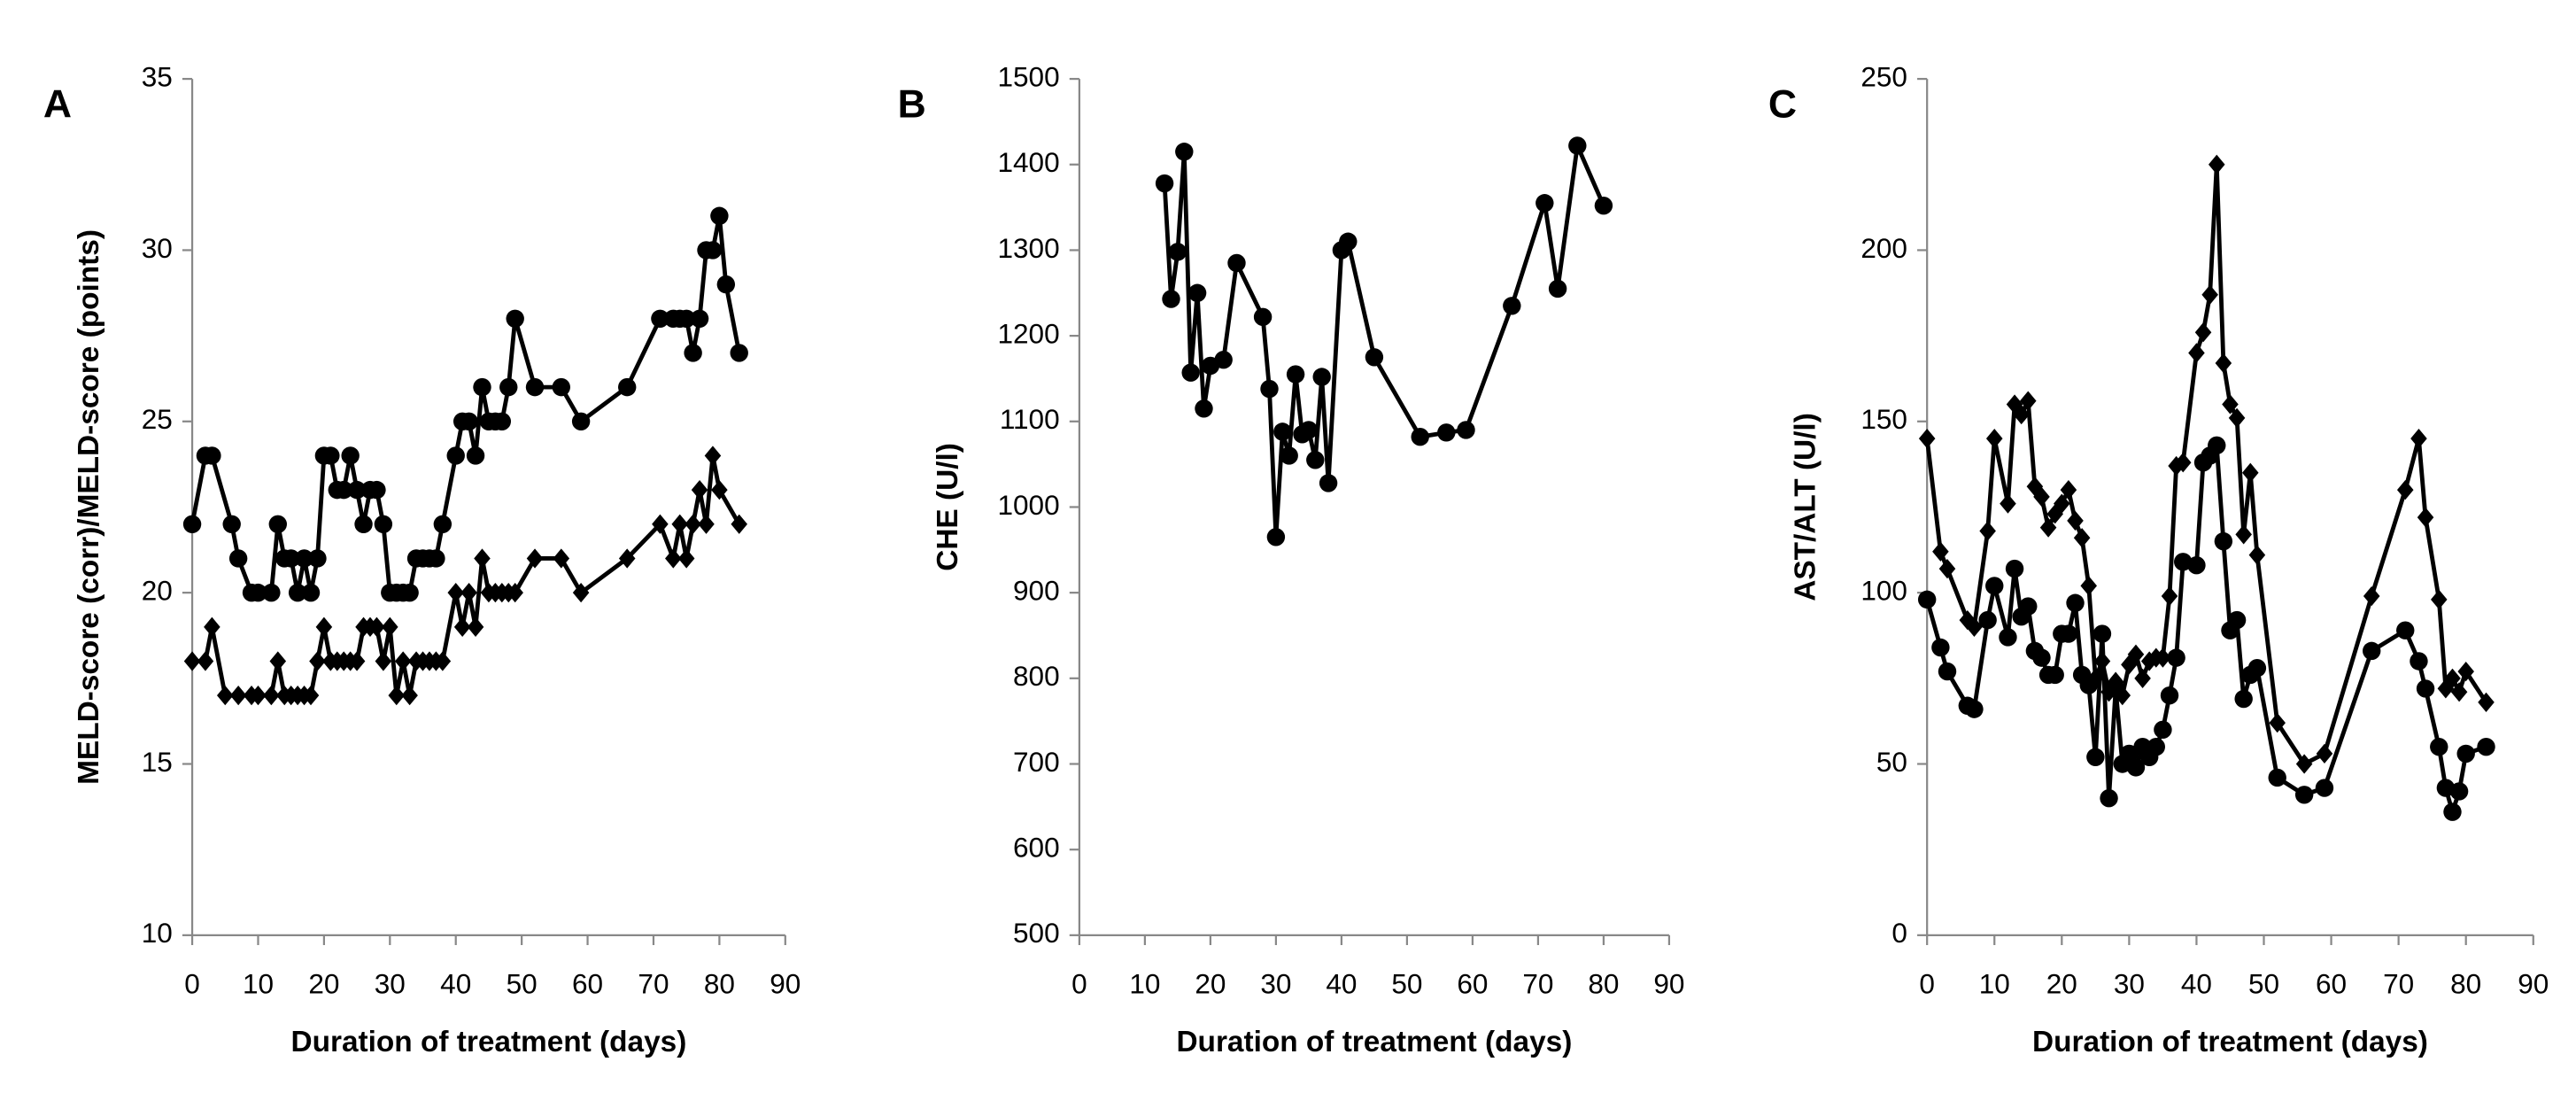  Describe the element at coordinates (157, 76) in the screenshot. I see `y-tick-label: 35` at that location.